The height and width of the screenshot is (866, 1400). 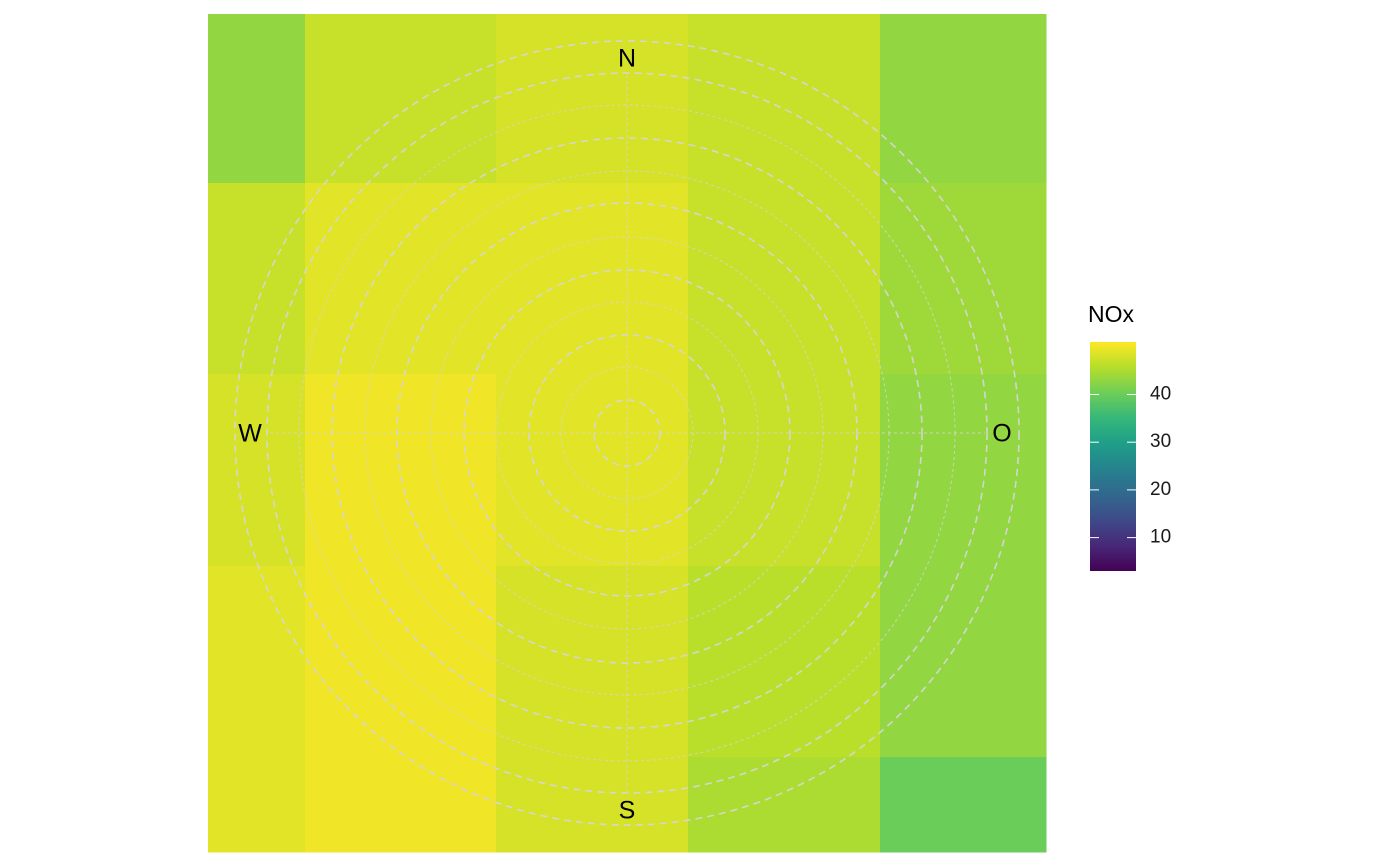 What do you see at coordinates (250, 434) in the screenshot?
I see `compass-label-west: W` at bounding box center [250, 434].